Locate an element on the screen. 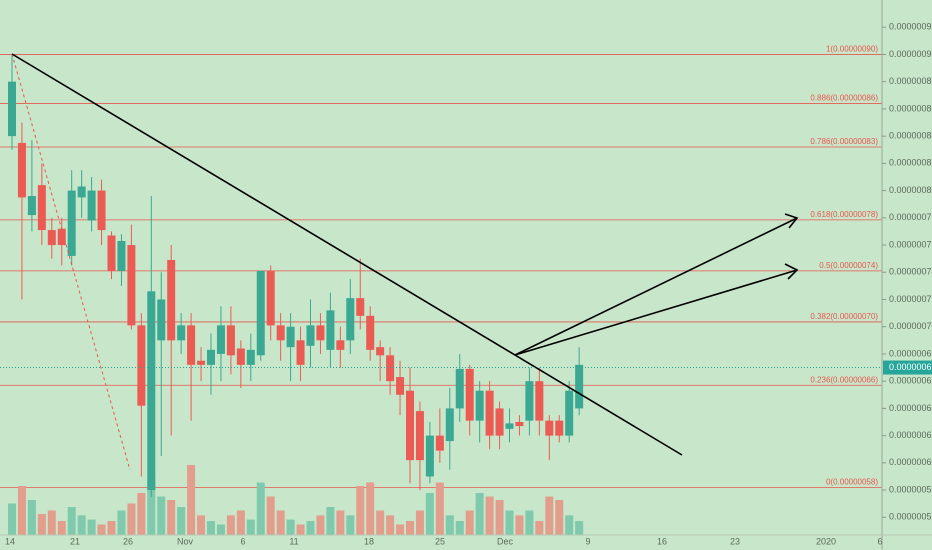  y-tick-label: 0.00000082 is located at coordinates (910, 163).